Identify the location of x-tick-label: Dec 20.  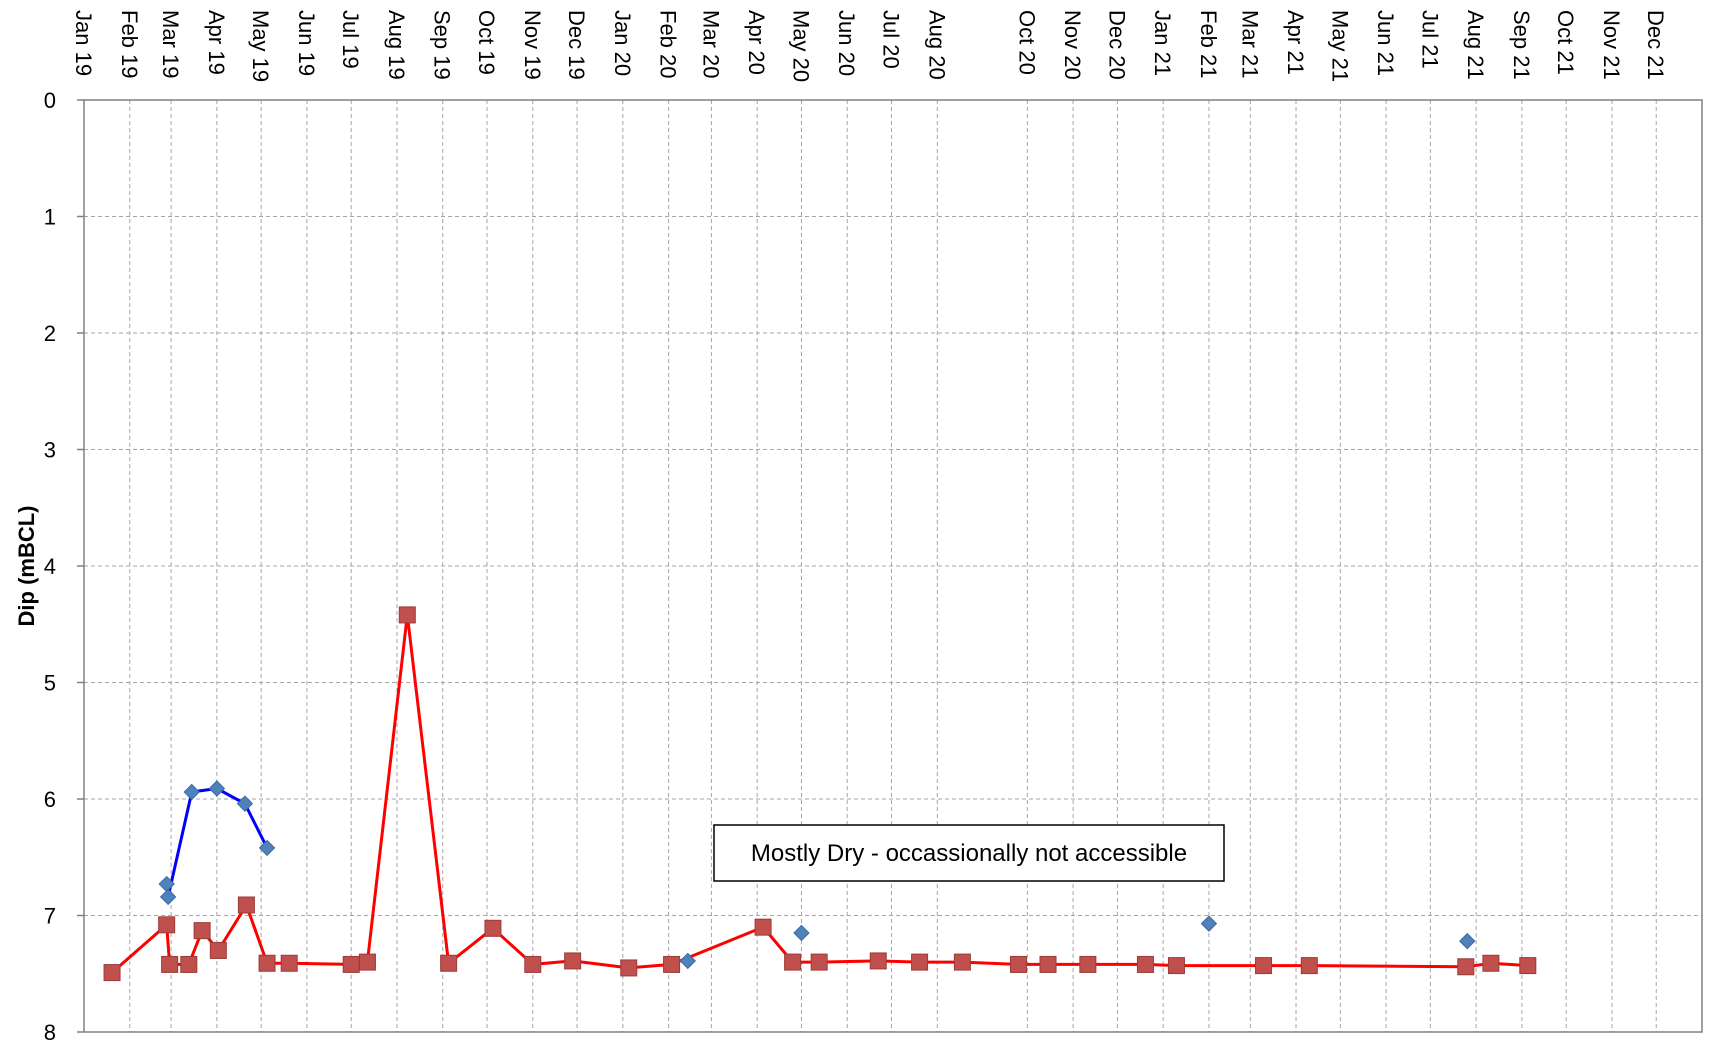
(1116, 45).